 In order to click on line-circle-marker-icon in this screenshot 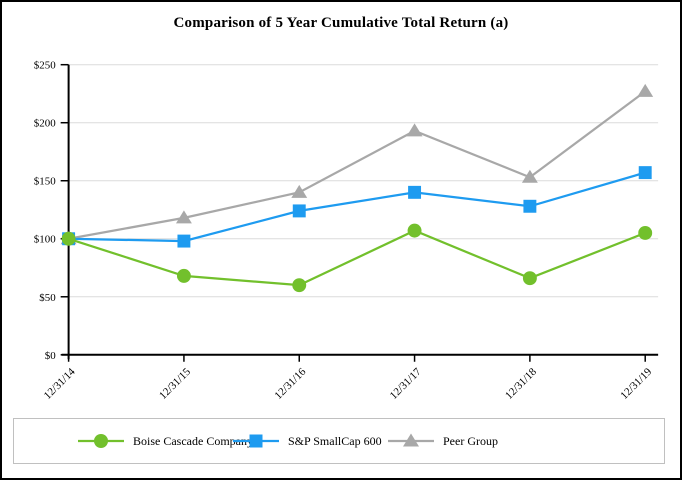, I will do `click(101, 441)`.